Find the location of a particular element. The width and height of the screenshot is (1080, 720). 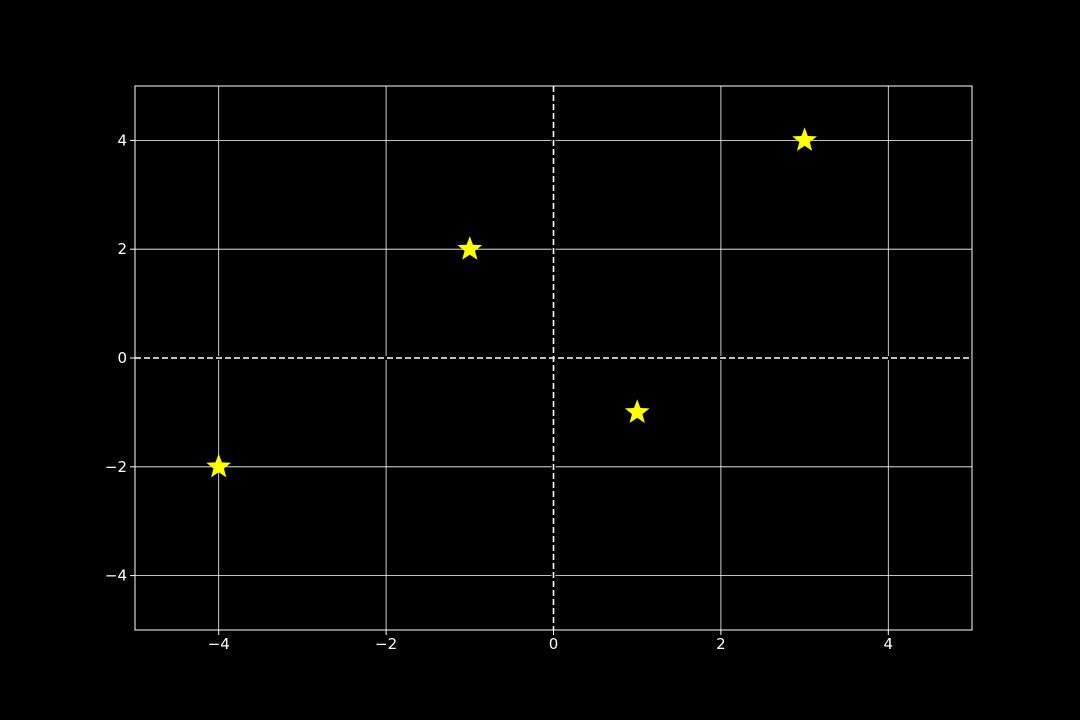

y-tick-label: 4 is located at coordinates (122, 140).